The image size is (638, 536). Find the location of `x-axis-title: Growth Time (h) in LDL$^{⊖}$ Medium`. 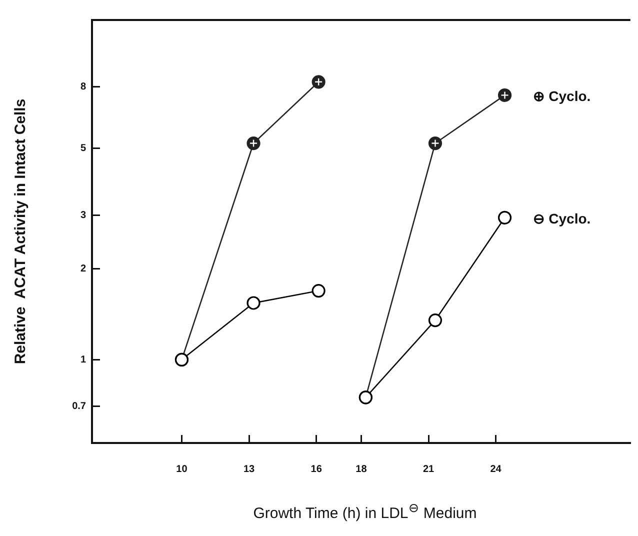

x-axis-title: Growth Time (h) in LDL$^{⊖}$ Medium is located at coordinates (365, 511).